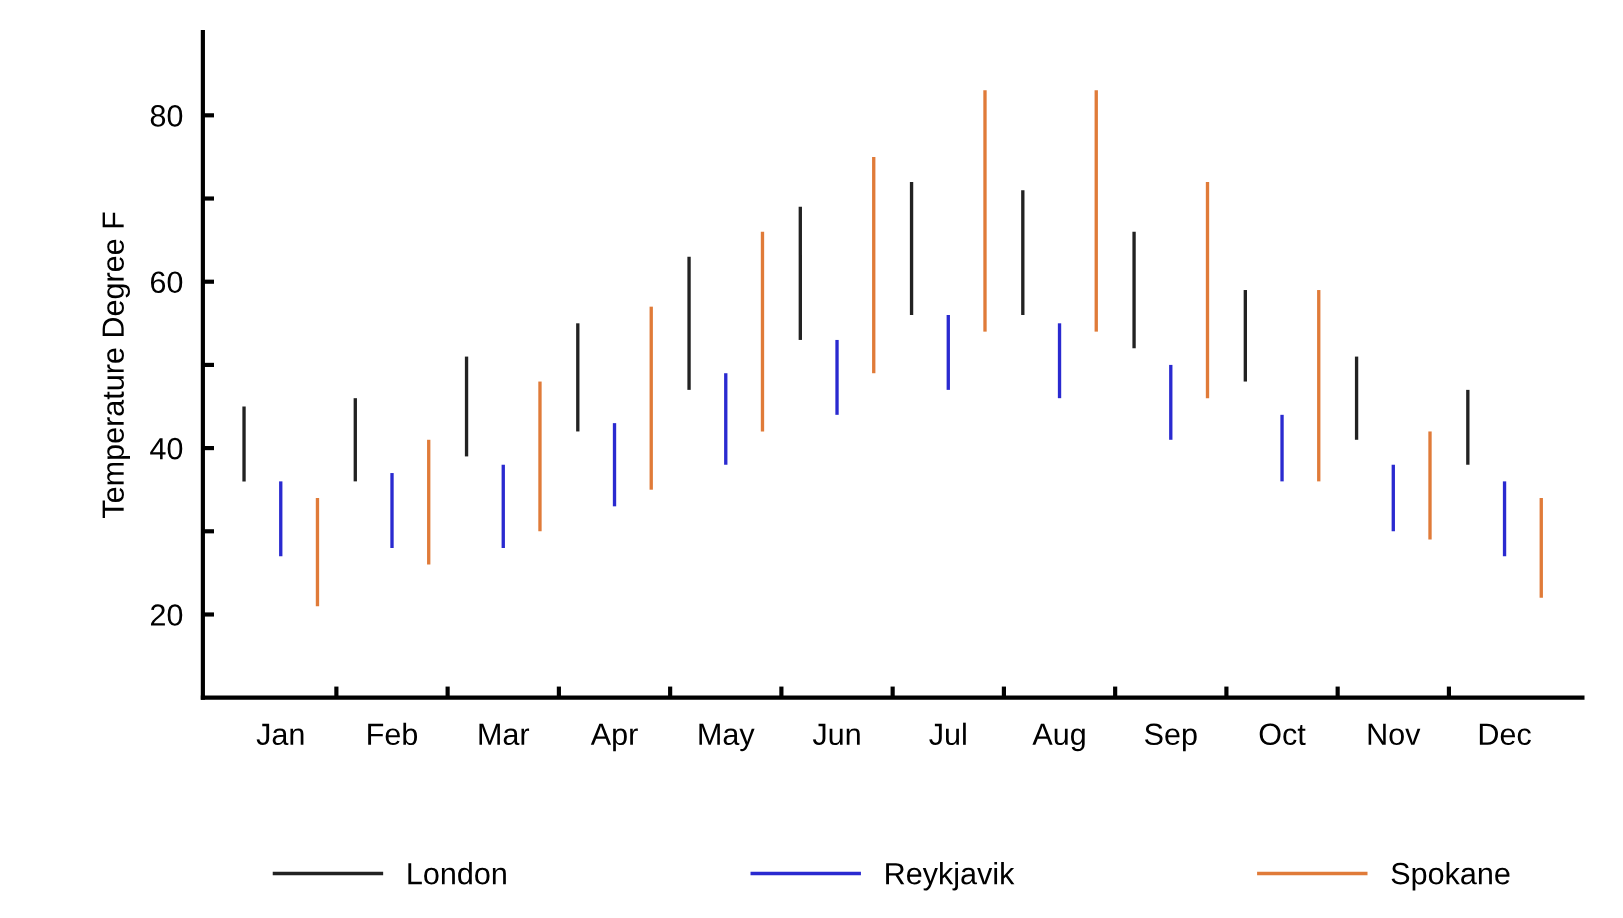 The height and width of the screenshot is (918, 1623). Describe the element at coordinates (166, 116) in the screenshot. I see `y-tick-label: 80` at that location.